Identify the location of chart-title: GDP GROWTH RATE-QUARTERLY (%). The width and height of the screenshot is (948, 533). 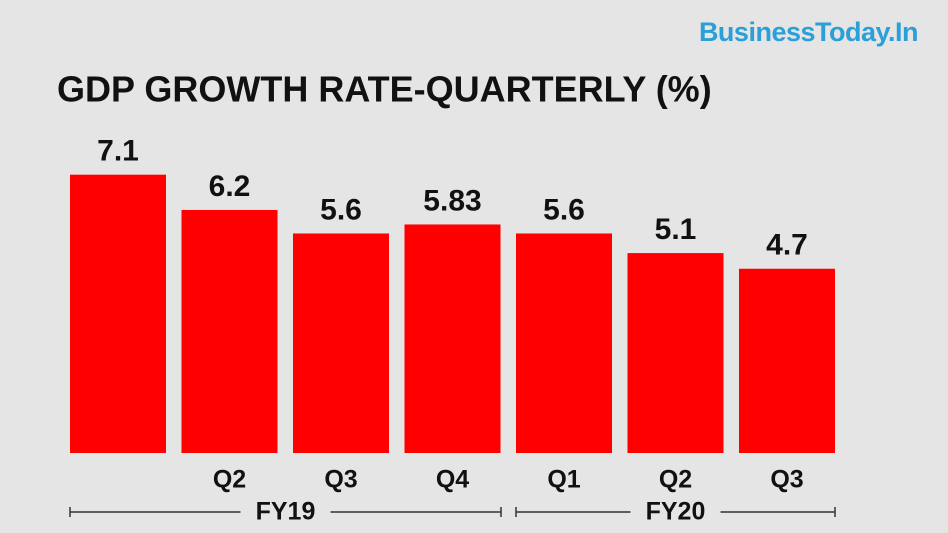
(384, 89).